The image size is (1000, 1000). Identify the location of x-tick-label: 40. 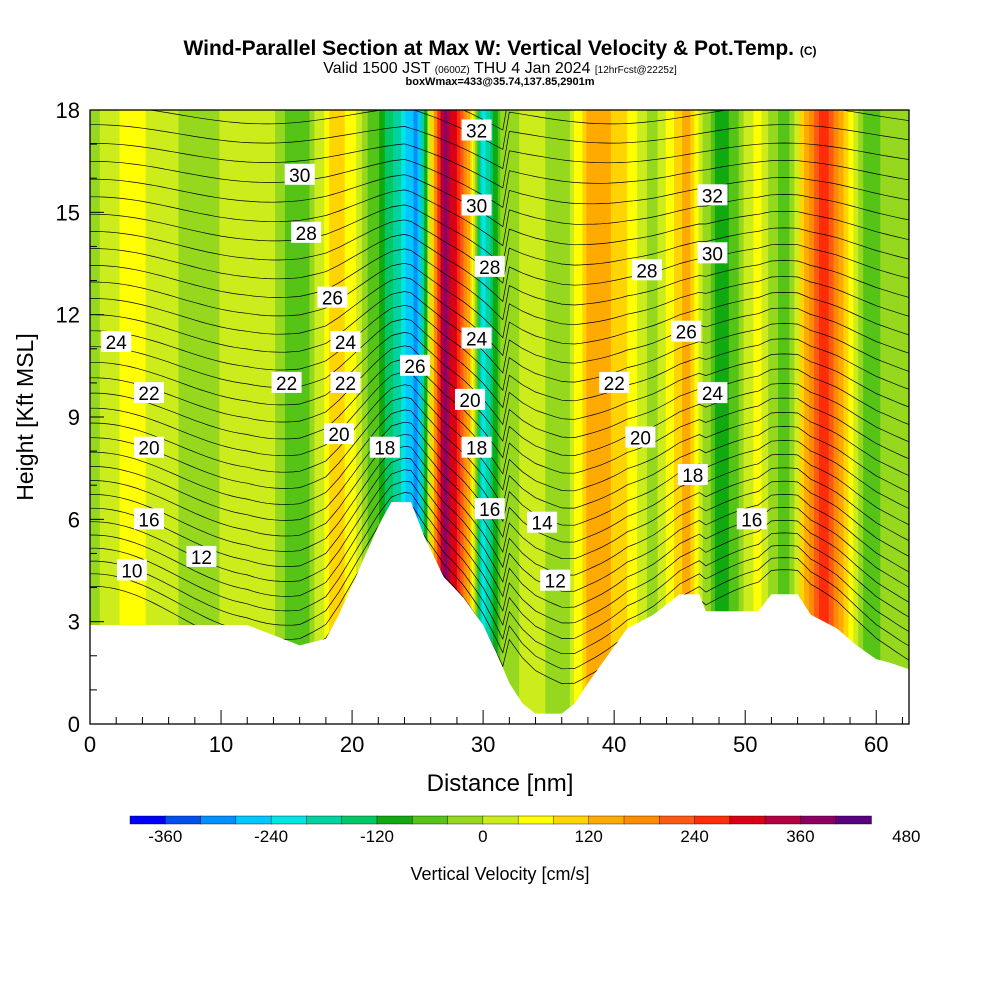
(614, 744).